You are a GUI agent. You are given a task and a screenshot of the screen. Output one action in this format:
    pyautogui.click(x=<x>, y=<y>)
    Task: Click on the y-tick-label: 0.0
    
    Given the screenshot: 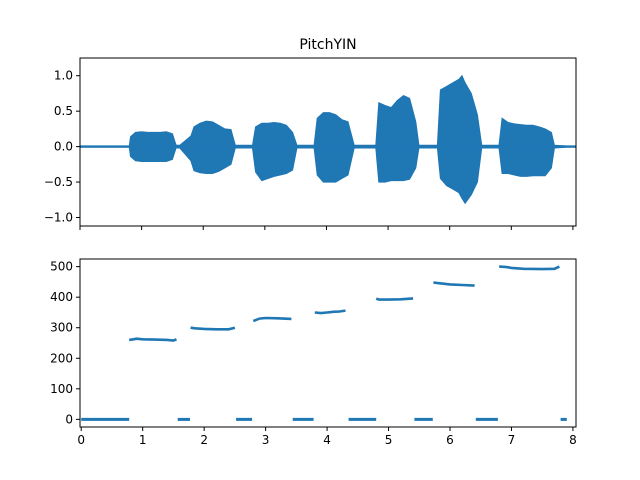 What is the action you would take?
    pyautogui.click(x=63, y=147)
    